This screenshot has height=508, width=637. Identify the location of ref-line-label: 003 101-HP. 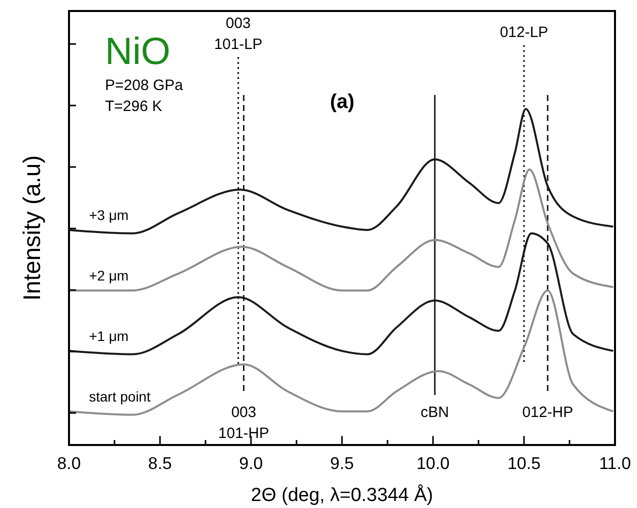
(244, 423).